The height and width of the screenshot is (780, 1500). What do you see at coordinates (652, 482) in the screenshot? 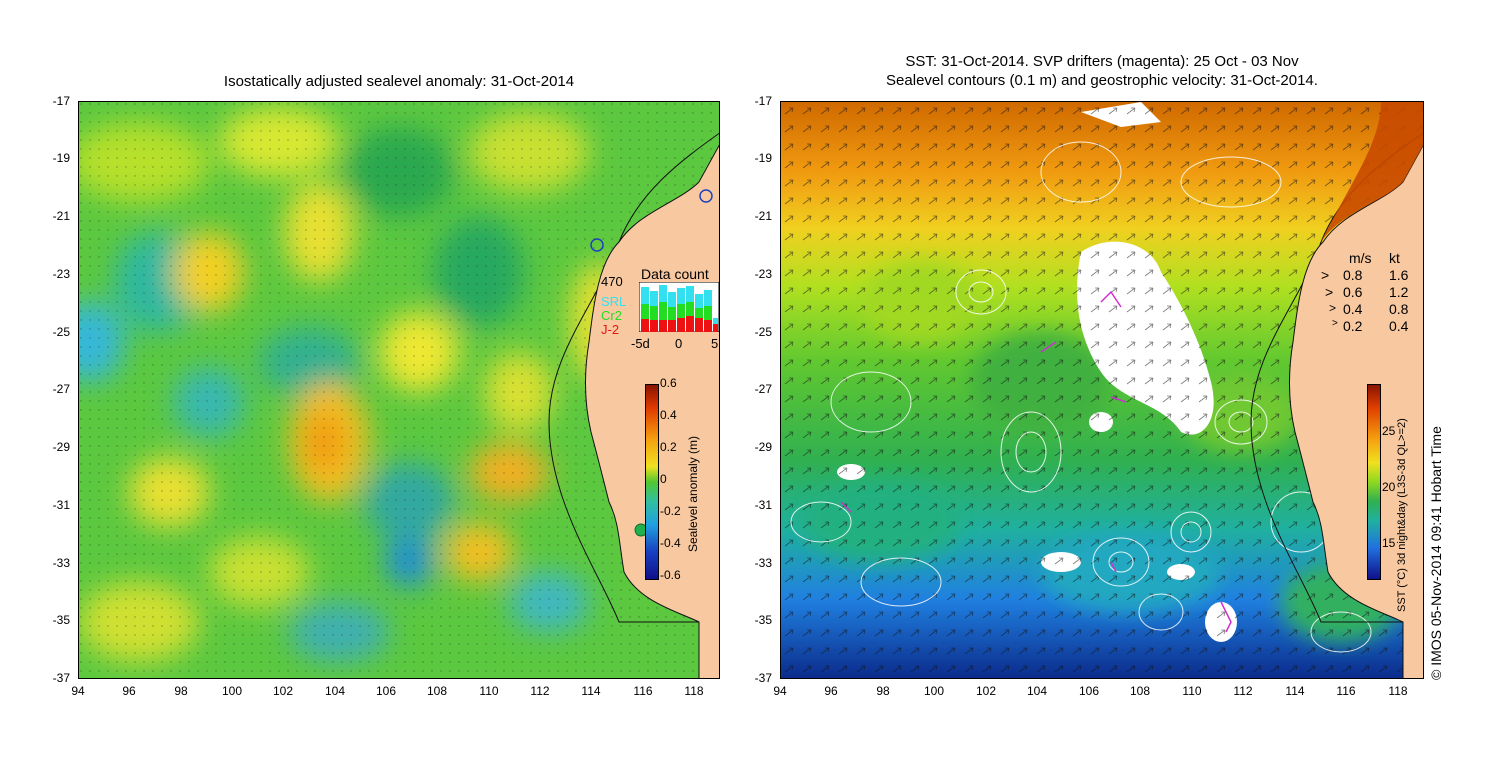
I see `sla-colorbar` at bounding box center [652, 482].